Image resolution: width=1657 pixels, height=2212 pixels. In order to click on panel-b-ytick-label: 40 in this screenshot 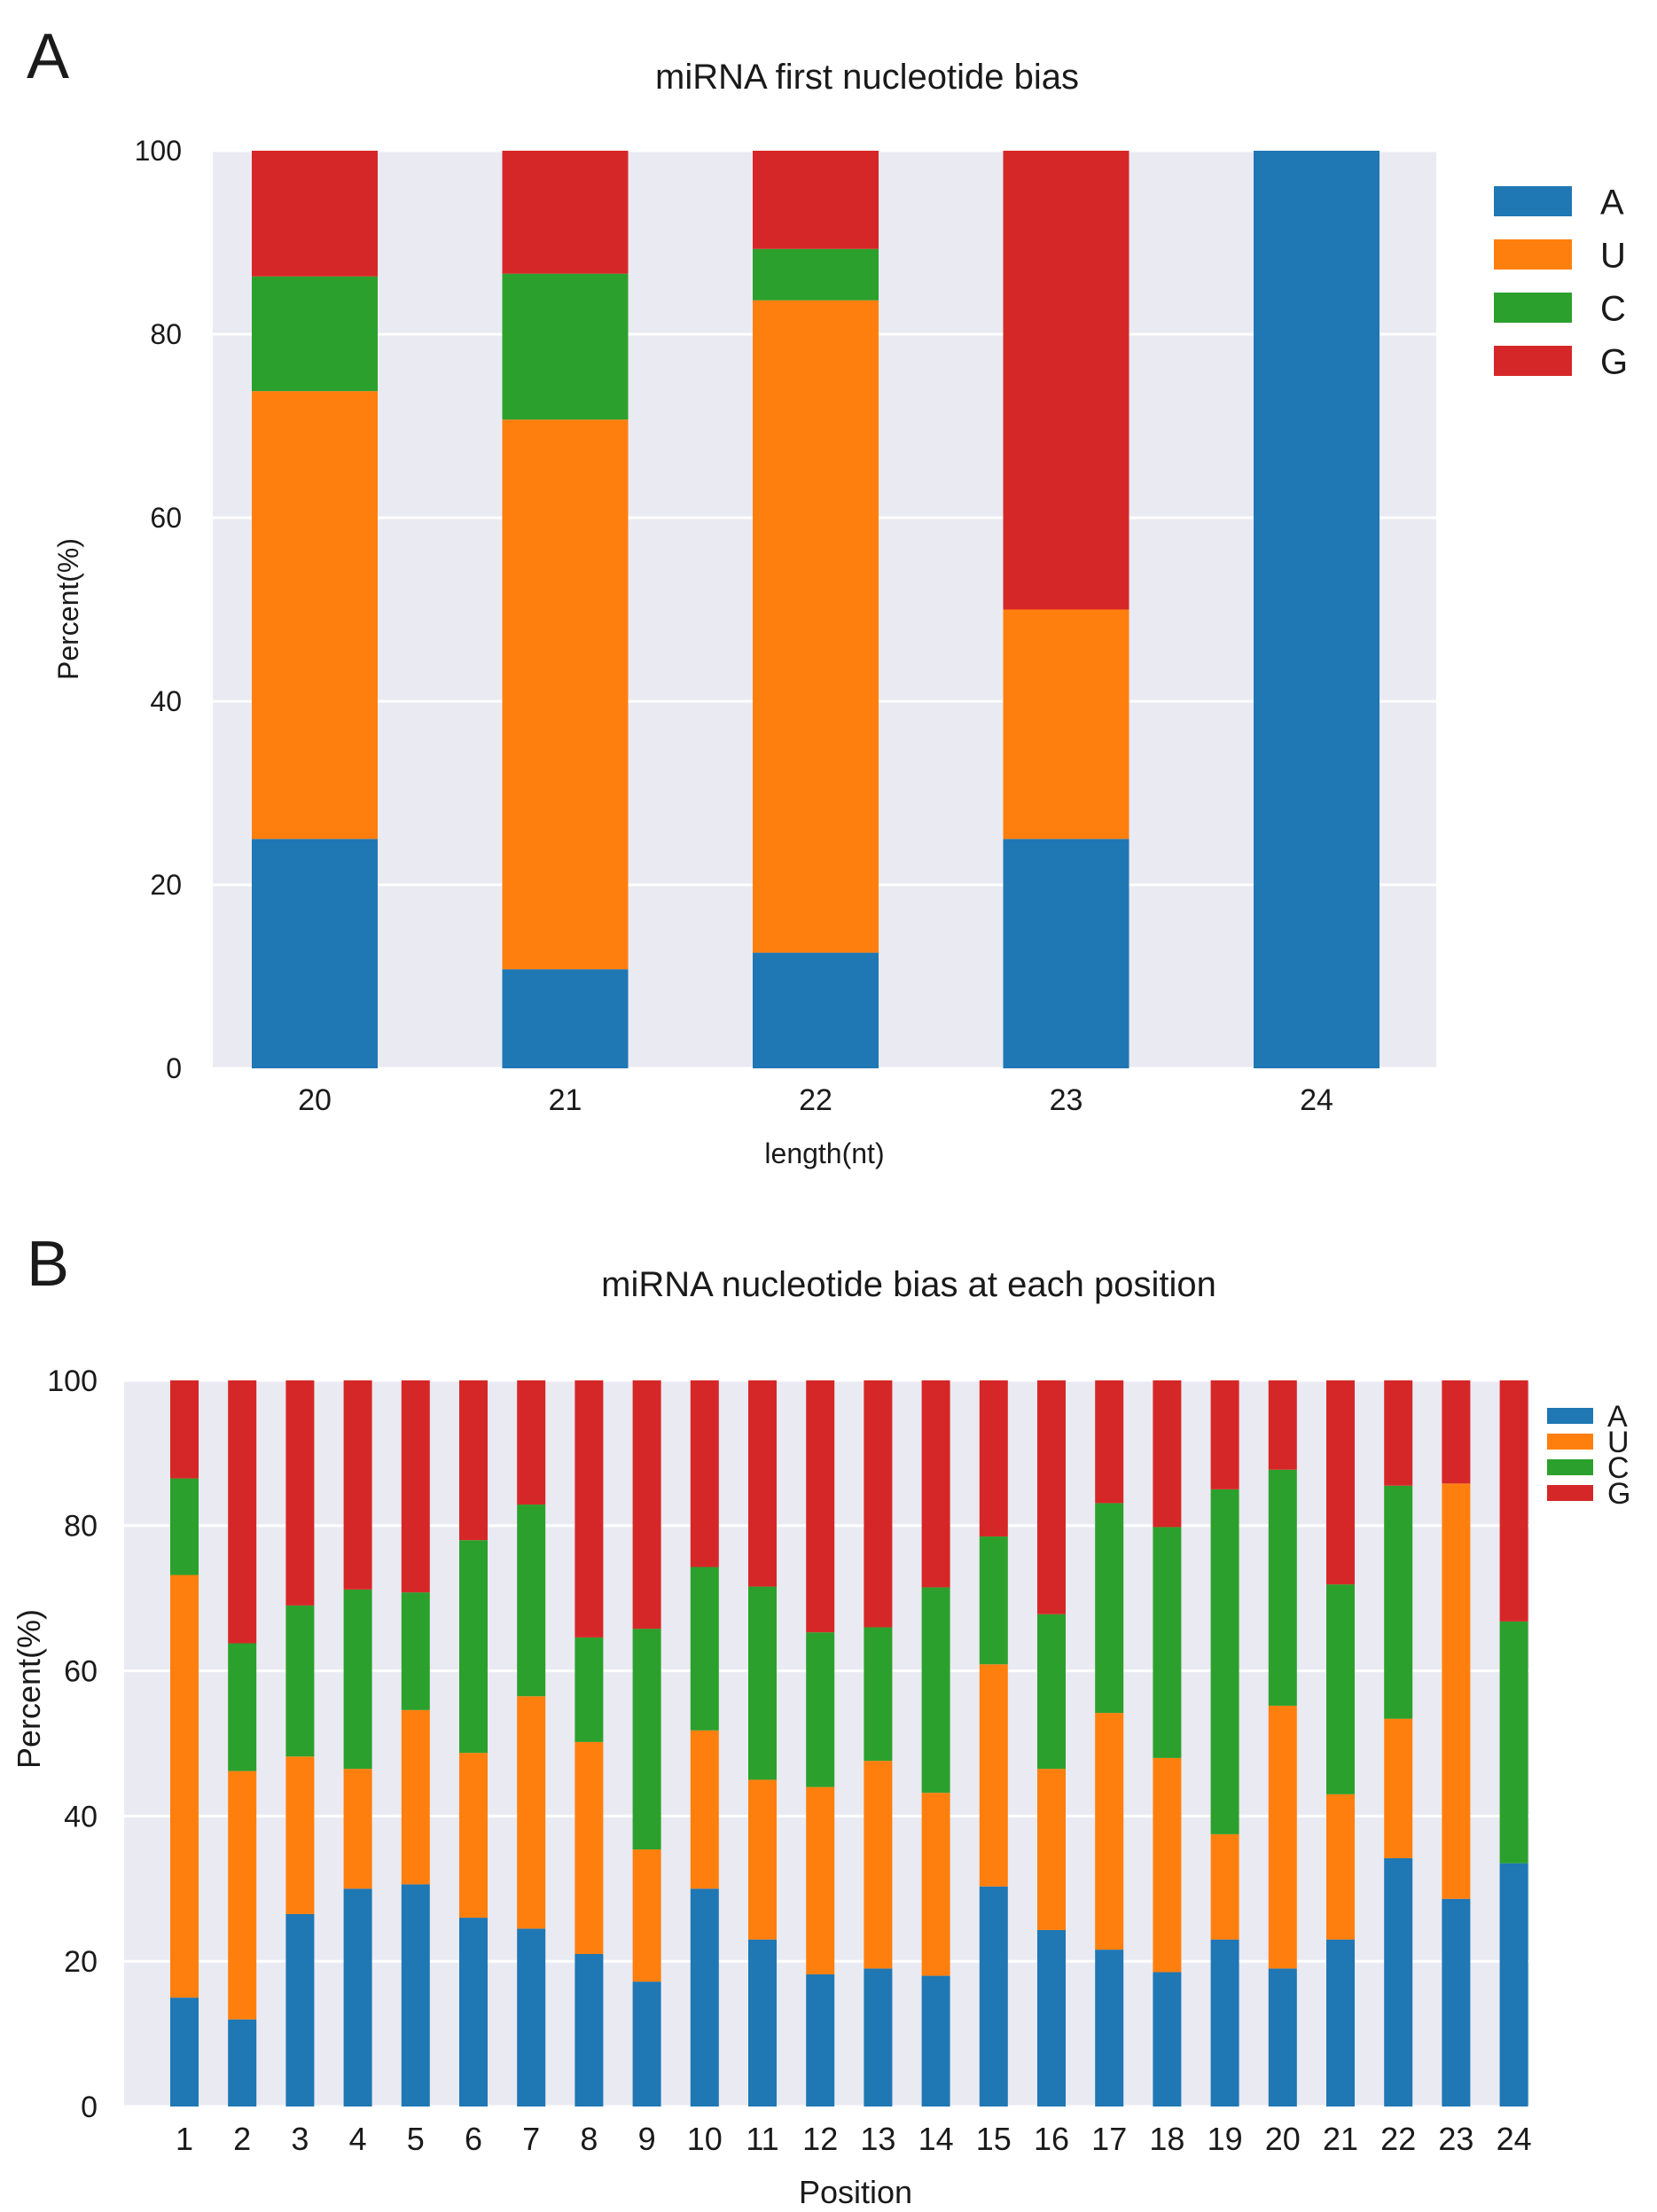, I will do `click(81, 1816)`.